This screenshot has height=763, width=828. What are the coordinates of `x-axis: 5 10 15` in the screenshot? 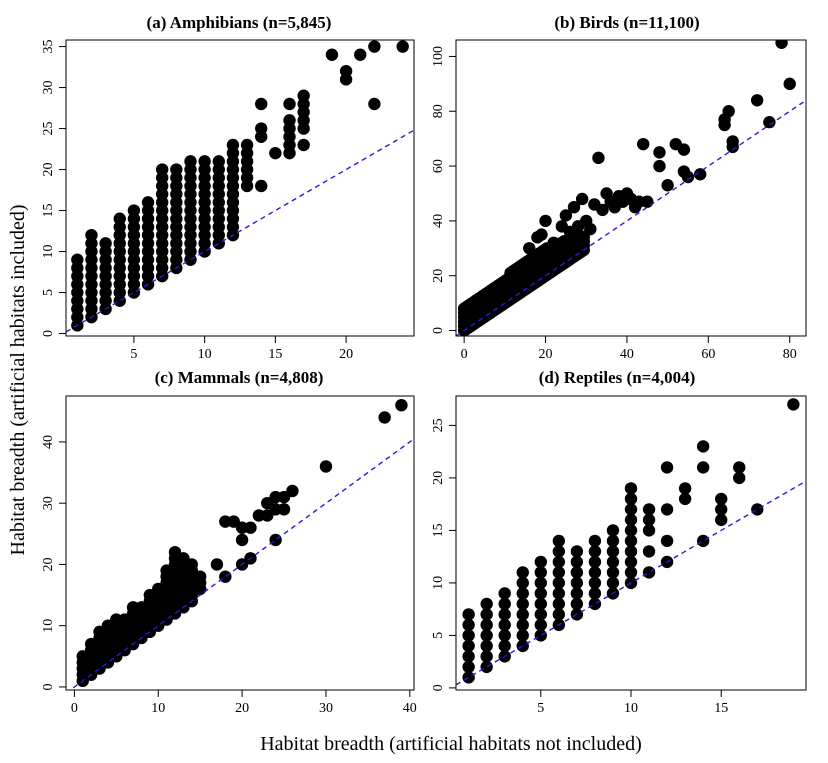 It's located at (632, 703).